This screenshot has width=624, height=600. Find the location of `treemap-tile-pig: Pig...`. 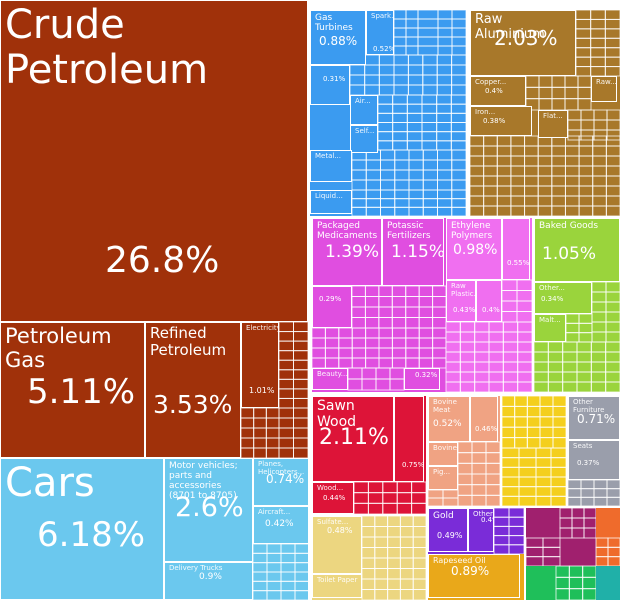

treemap-tile-pig: Pig... is located at coordinates (443, 478).